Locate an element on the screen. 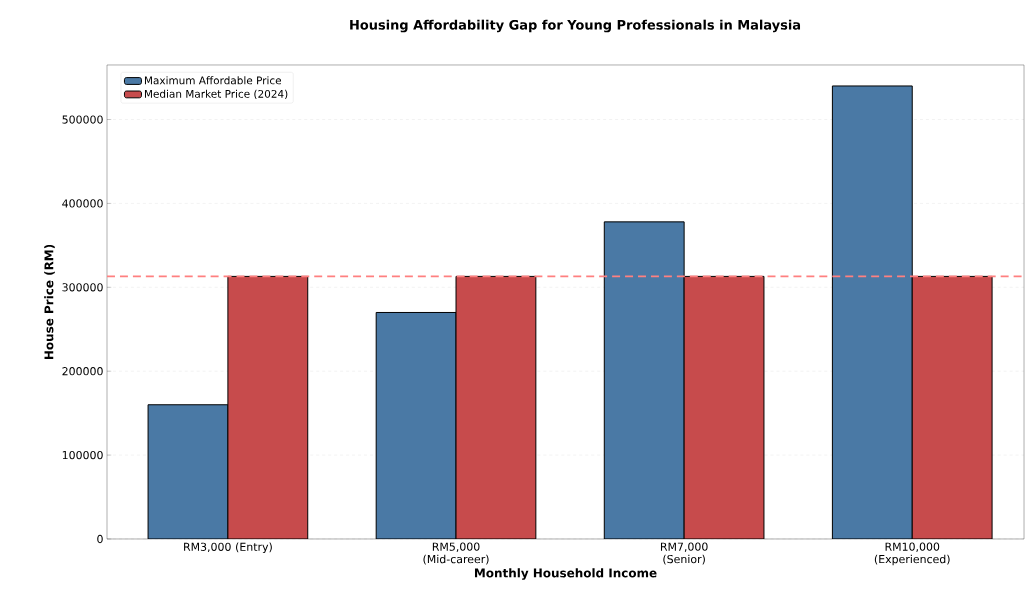  x-tick-label: RM10,000 (Experienced) is located at coordinates (912, 554).